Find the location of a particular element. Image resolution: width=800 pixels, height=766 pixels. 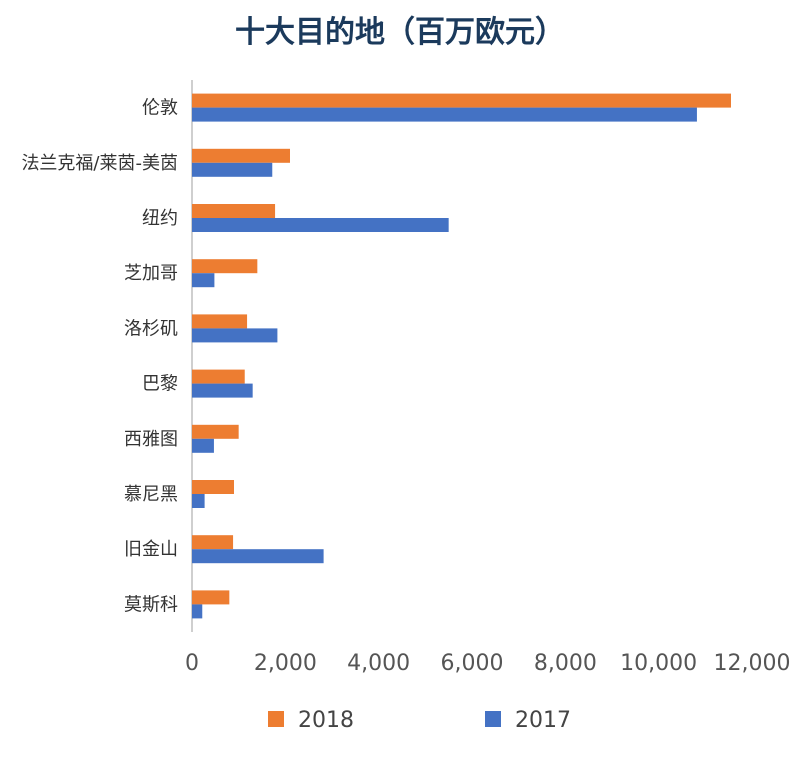

x-tick-label: 6,000 is located at coordinates (472, 663).